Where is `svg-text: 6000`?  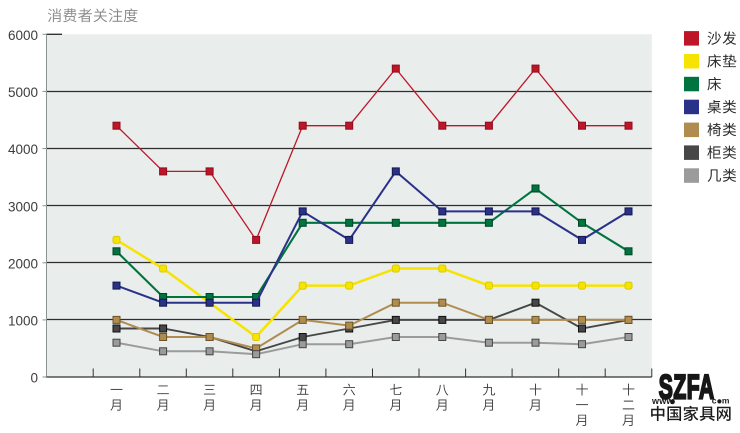 svg-text: 6000 is located at coordinates (23, 35).